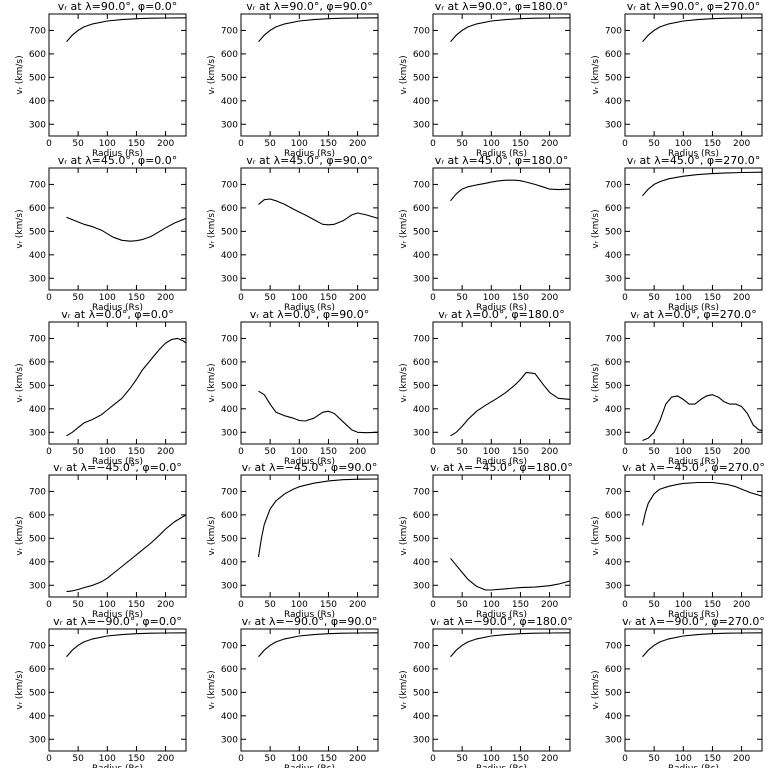 Image resolution: width=768 pixels, height=768 pixels. Describe the element at coordinates (118, 160) in the screenshot. I see `panel-title: vᵣ at λ=45.0°, φ=0.0°` at that location.